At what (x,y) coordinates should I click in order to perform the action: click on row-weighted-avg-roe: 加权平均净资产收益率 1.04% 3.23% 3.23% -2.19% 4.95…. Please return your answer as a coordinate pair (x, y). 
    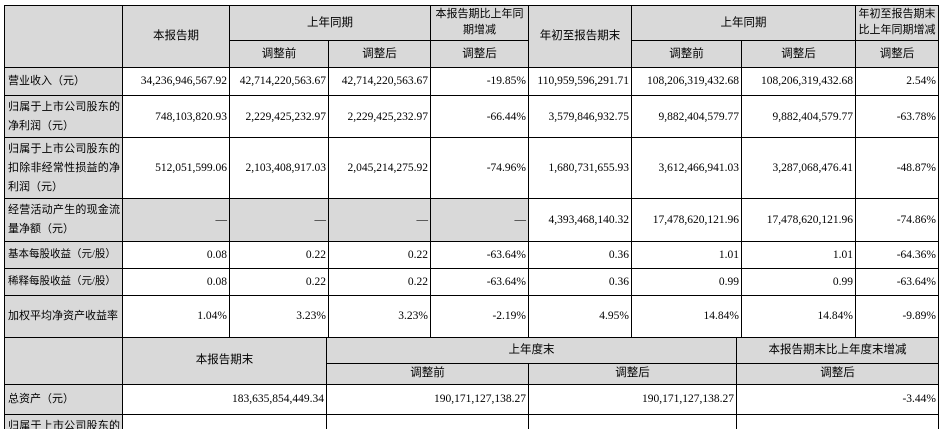
    Looking at the image, I should click on (471, 316).